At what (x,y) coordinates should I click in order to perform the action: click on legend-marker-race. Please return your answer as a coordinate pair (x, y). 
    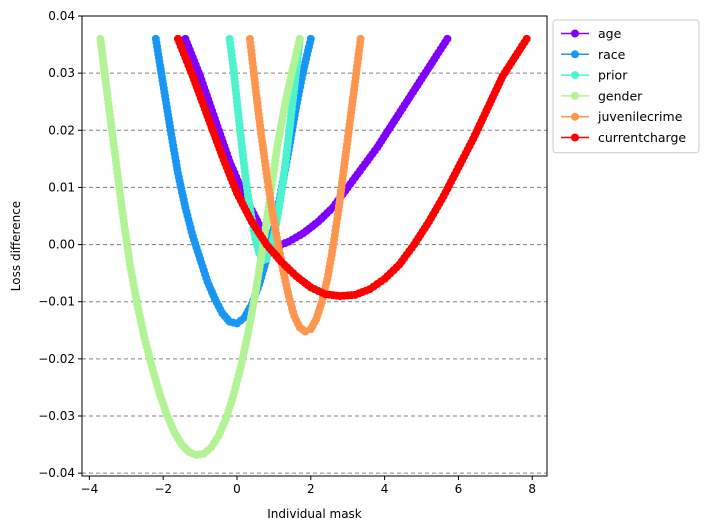
    Looking at the image, I should click on (575, 54).